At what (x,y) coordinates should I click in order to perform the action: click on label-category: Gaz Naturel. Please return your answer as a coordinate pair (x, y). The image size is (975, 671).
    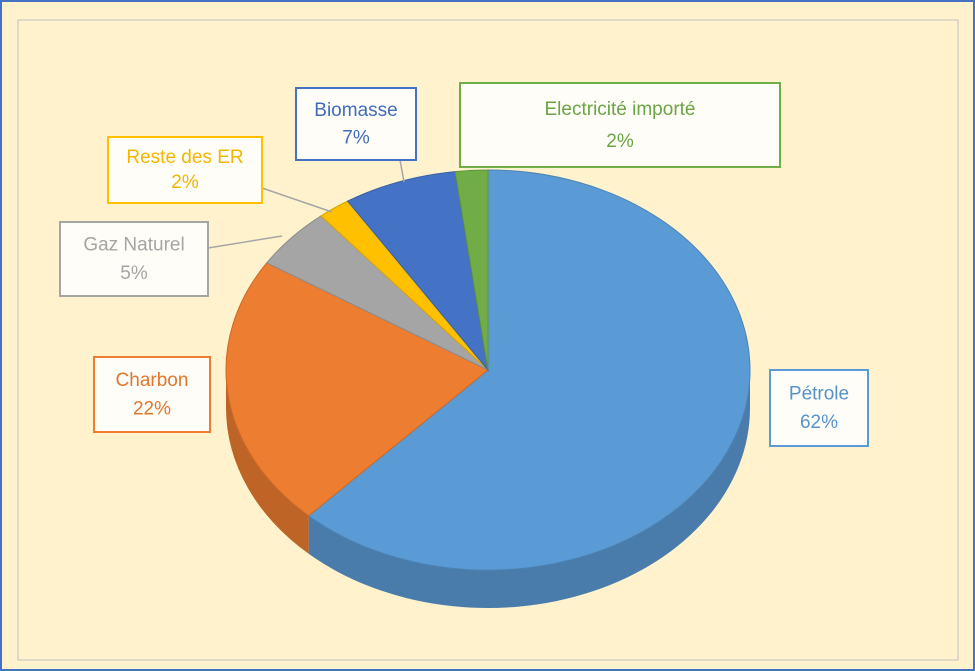
    Looking at the image, I should click on (133, 245).